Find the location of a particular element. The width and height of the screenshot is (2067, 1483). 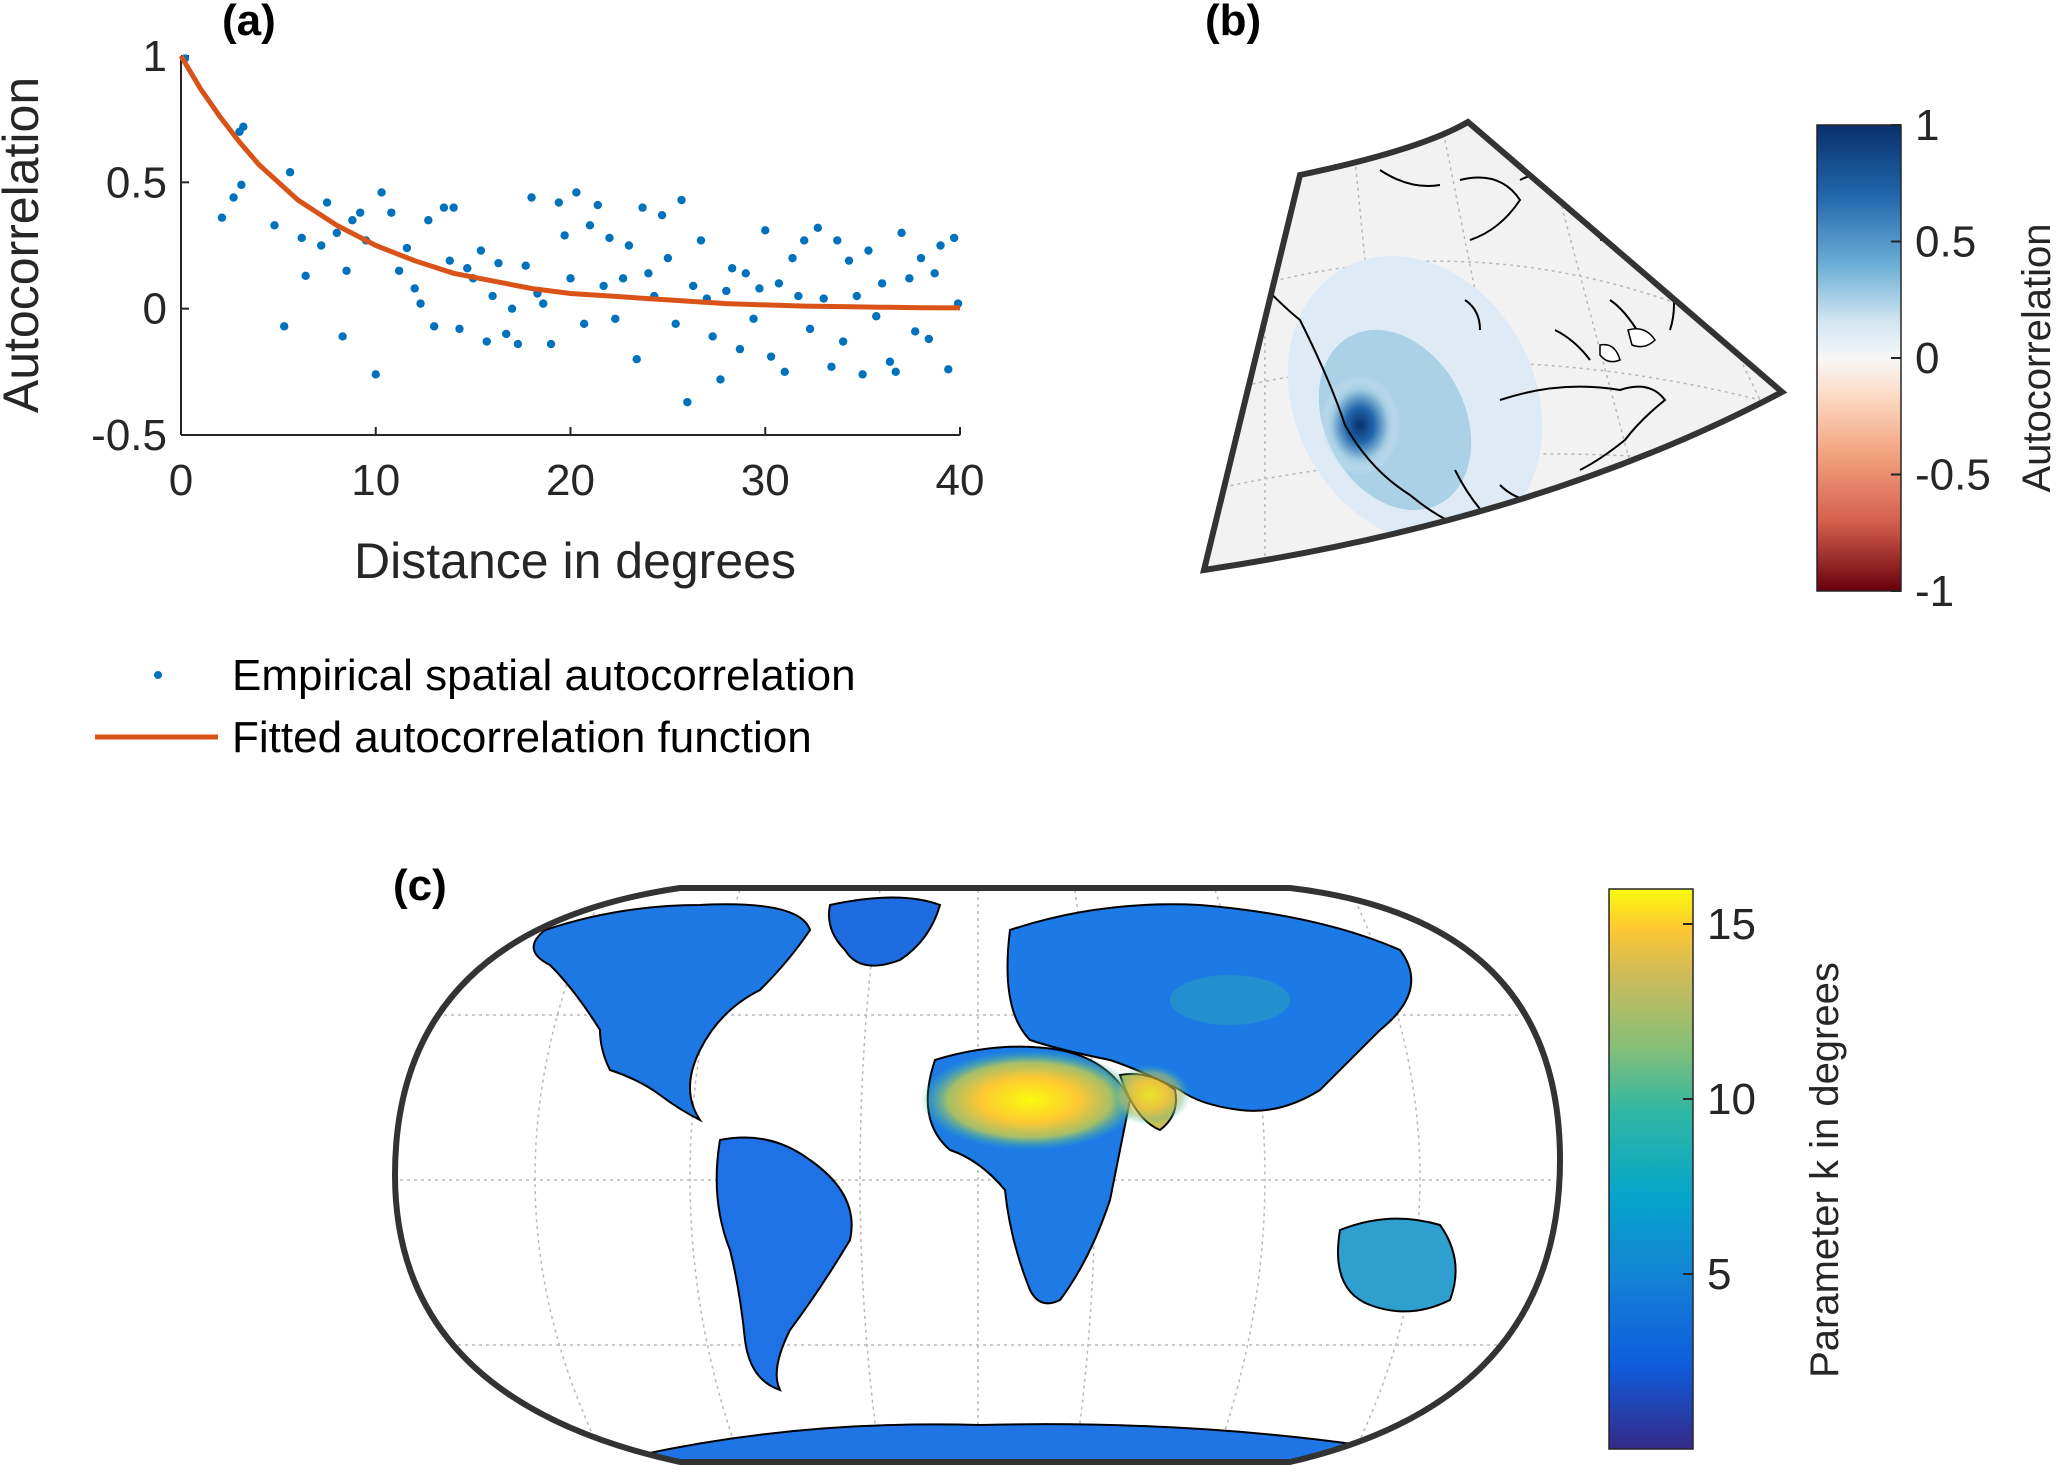

colorbar-tick-label: -1 is located at coordinates (1934, 591).